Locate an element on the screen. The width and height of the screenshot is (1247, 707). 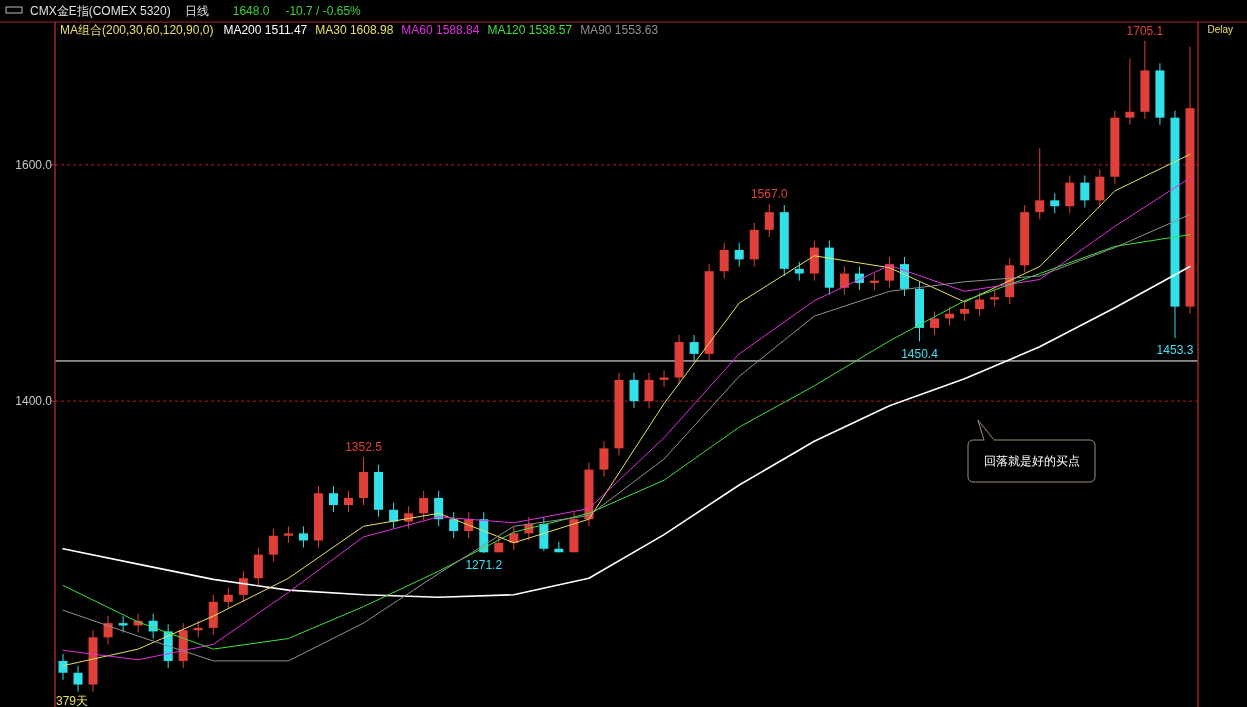
annotation: 1453.3 is located at coordinates (1175, 350).